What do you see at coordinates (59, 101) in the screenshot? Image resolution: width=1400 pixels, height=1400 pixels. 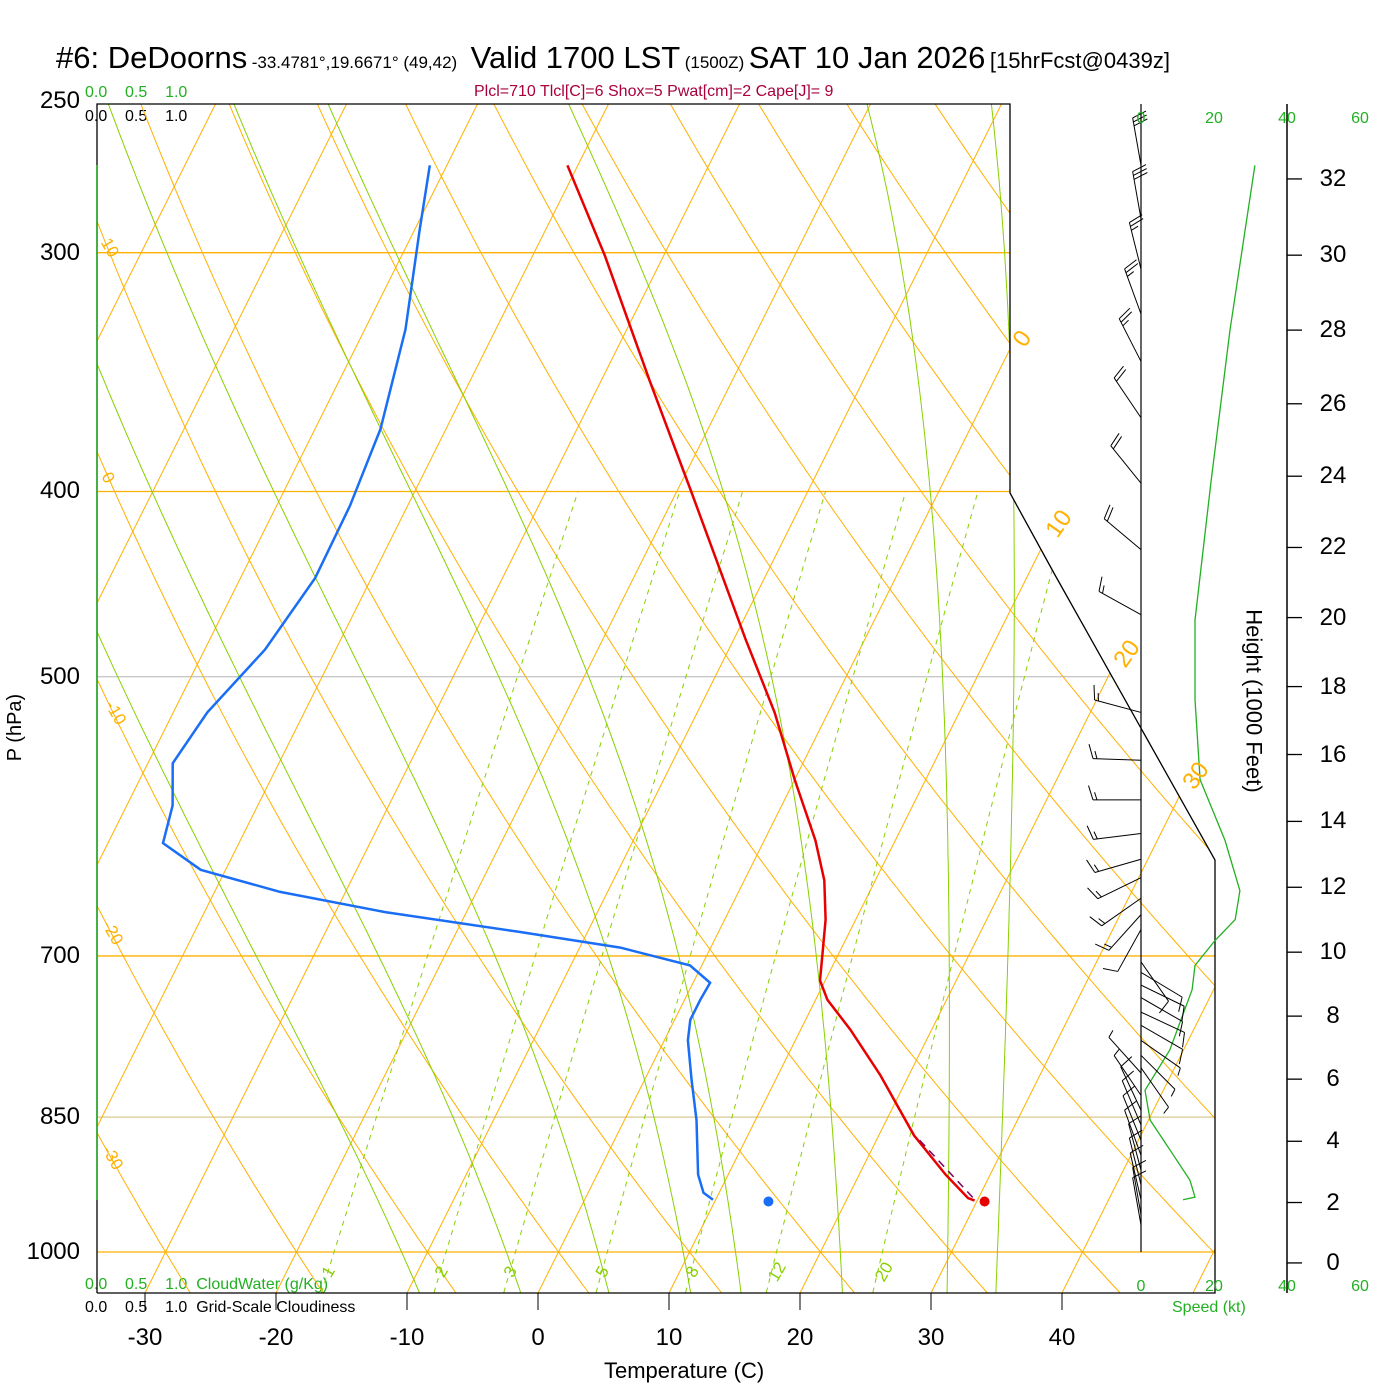 I see `pressure-tick-label: 250` at bounding box center [59, 101].